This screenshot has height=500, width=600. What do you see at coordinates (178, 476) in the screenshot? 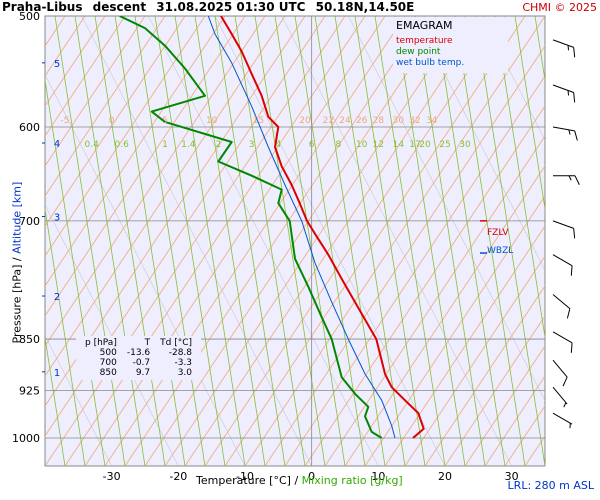
I see `x-tick-label: -20` at bounding box center [178, 476].